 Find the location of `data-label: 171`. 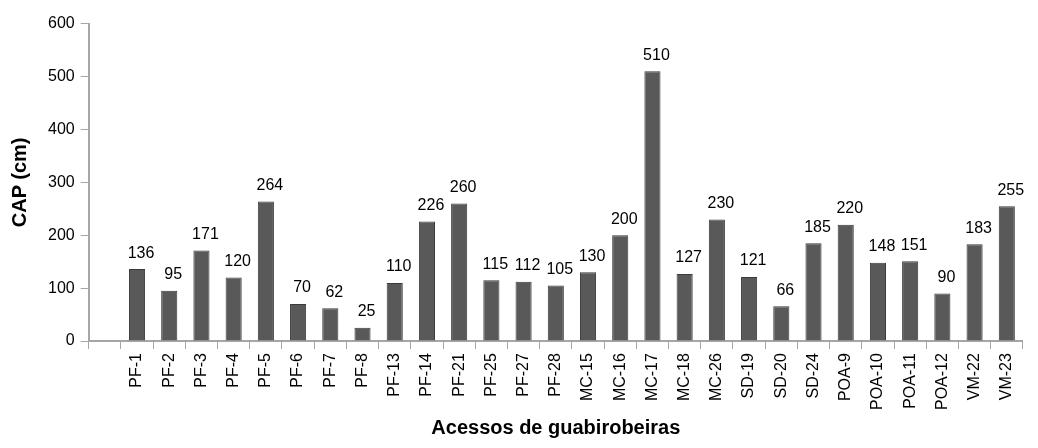

data-label: 171 is located at coordinates (205, 234).